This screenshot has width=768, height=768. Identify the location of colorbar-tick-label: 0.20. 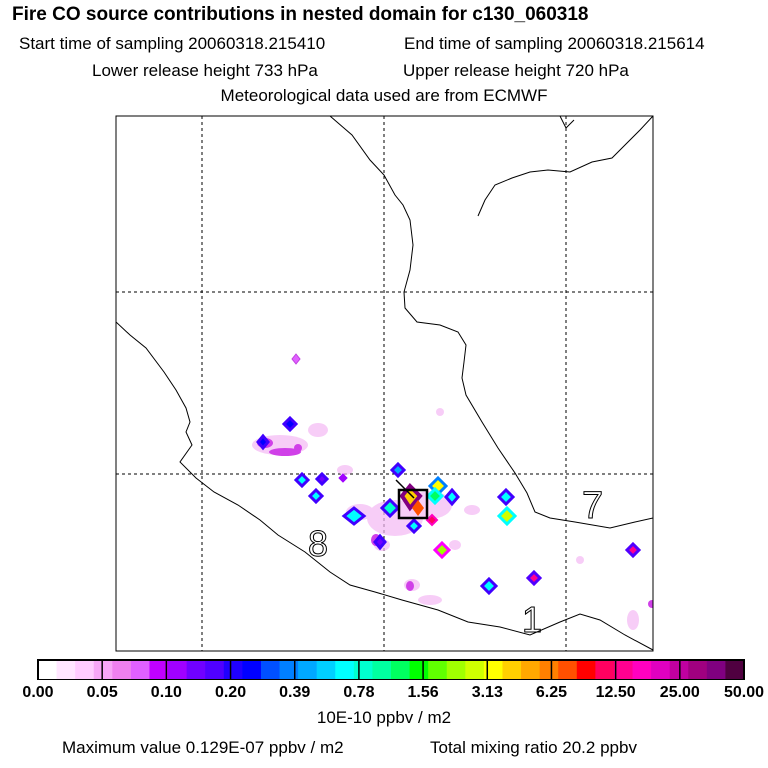
(230, 692).